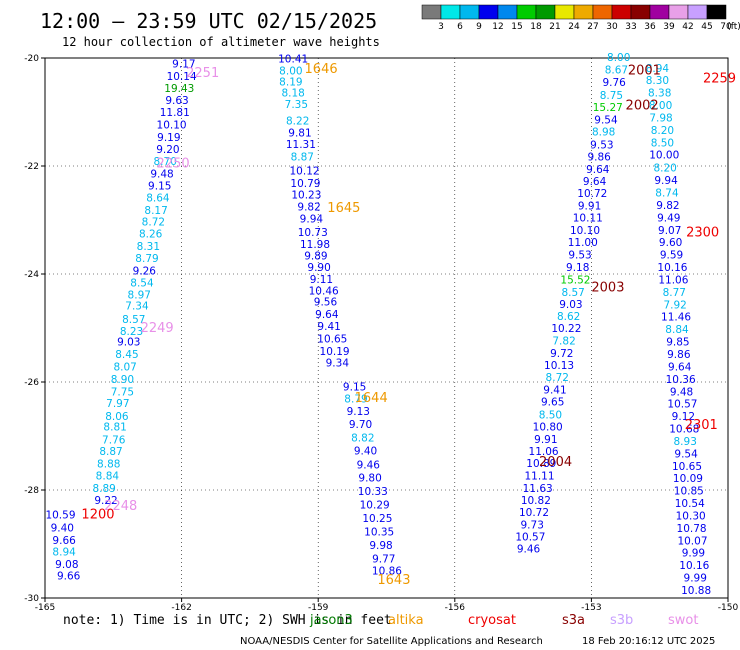  What do you see at coordinates (580, 18) in the screenshot?
I see `color-scale-legend: 3 6 9 12 15 18 21 24 27 30 33 36 39 42 45 70(ft)` at bounding box center [580, 18].